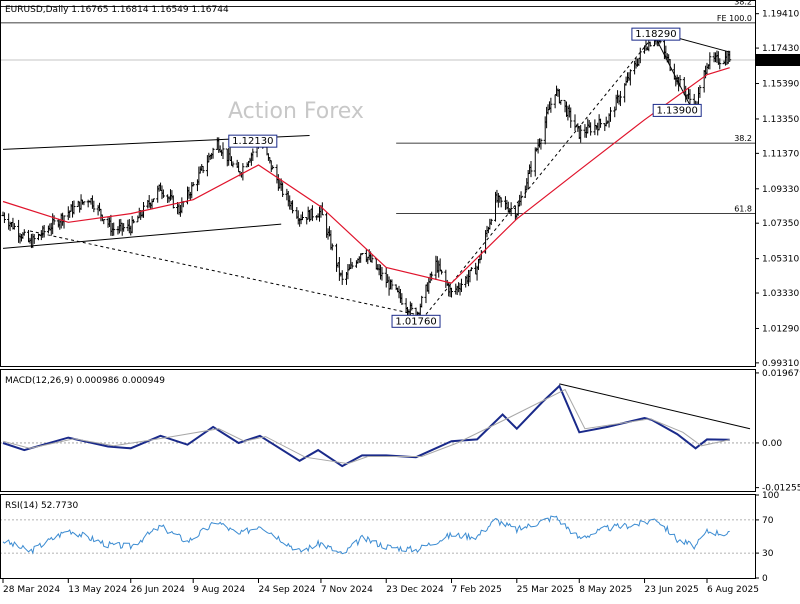  I want to click on fib-level-label: 61.8, so click(743, 209).